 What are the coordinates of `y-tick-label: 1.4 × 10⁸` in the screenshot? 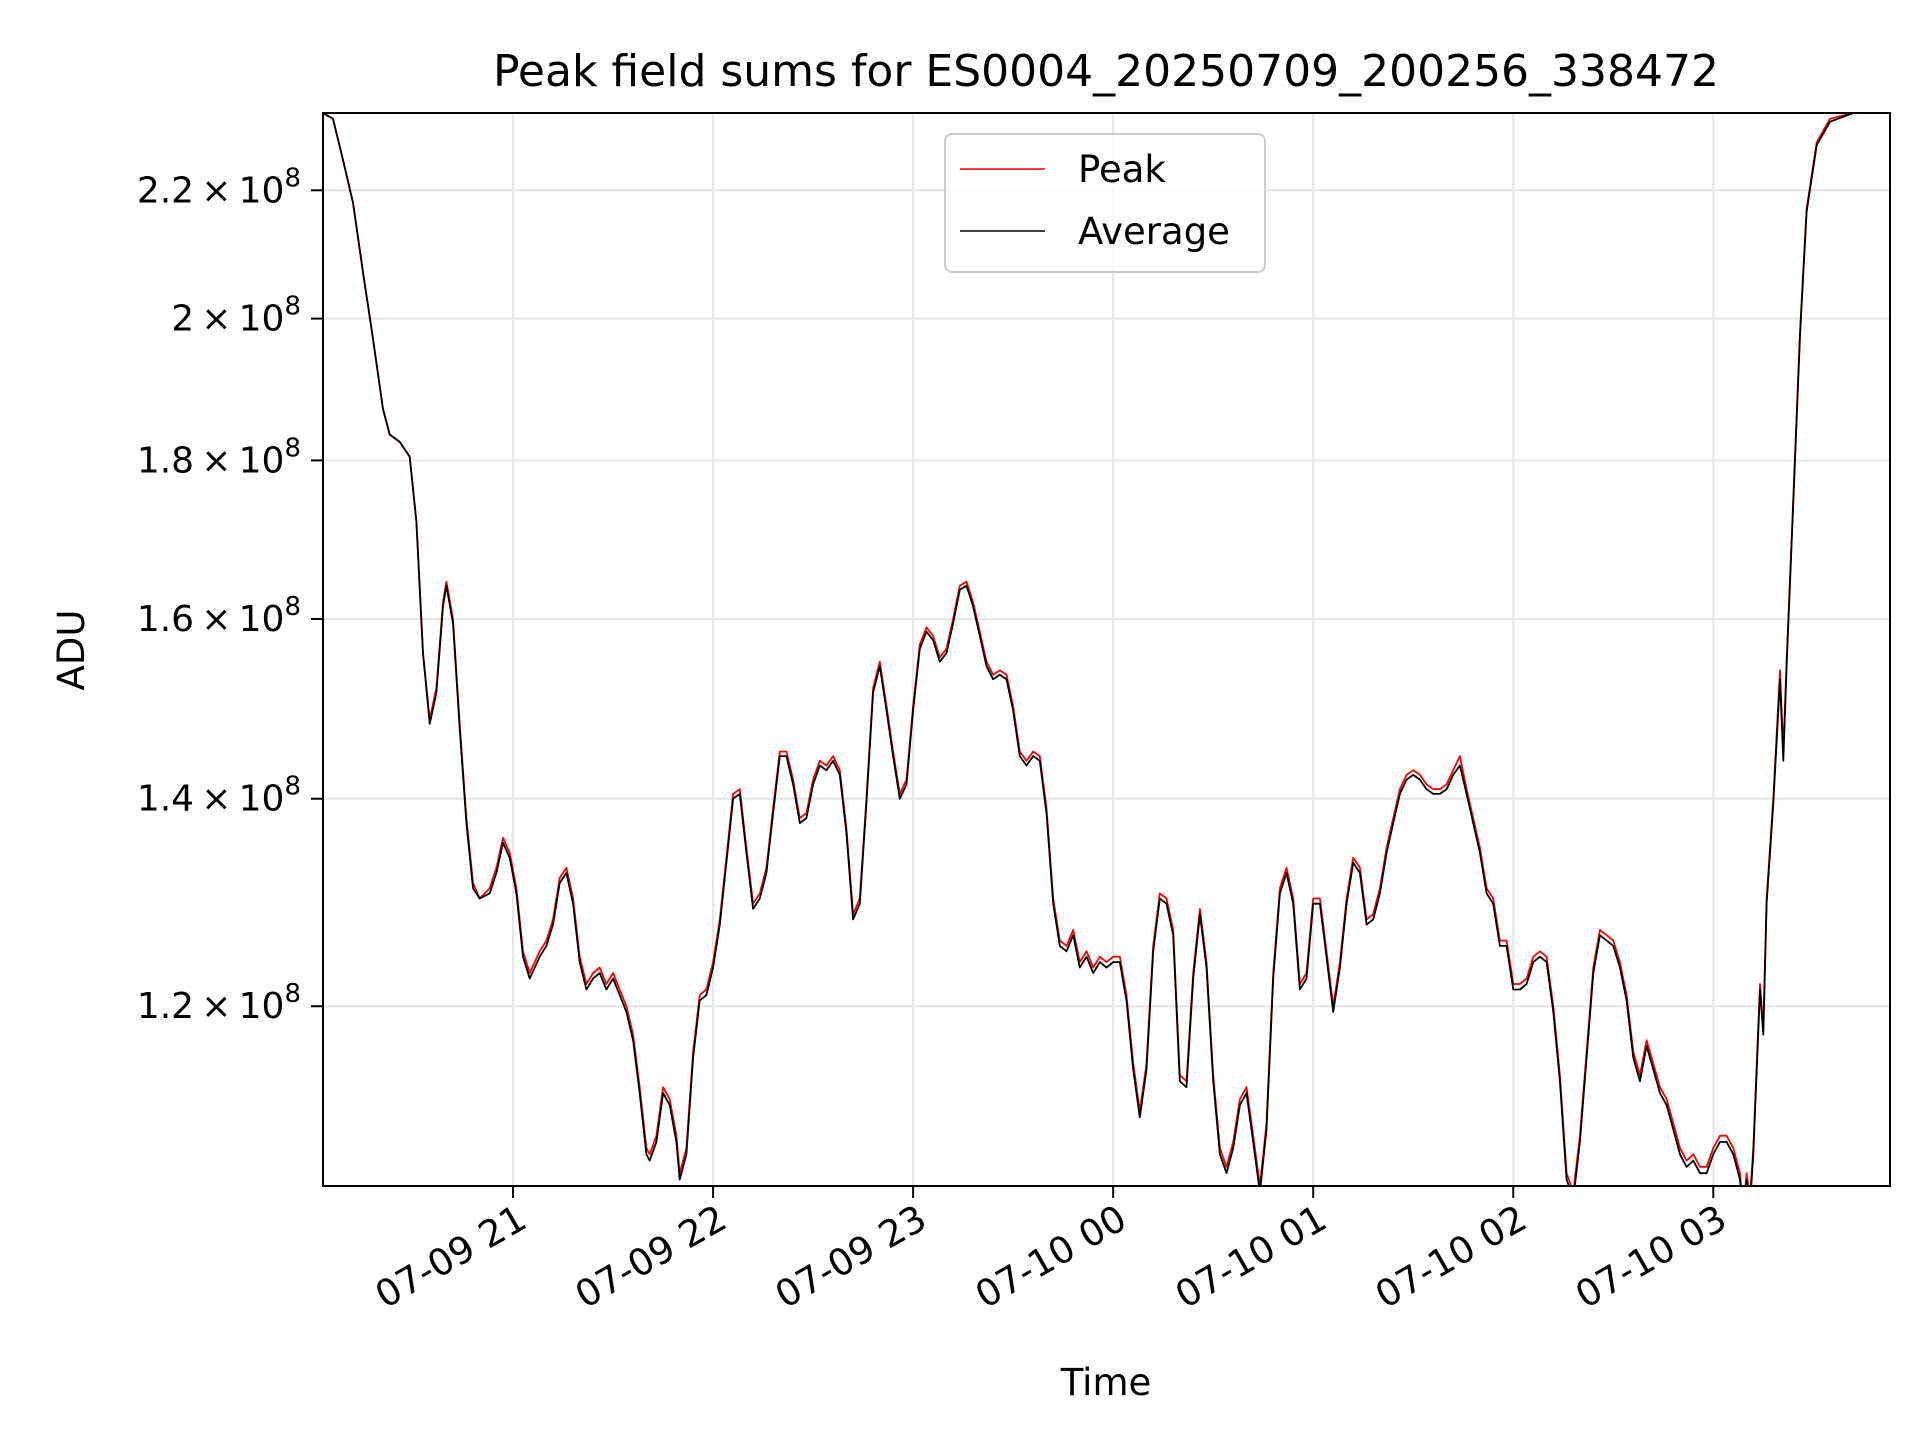 It's located at (219, 796).